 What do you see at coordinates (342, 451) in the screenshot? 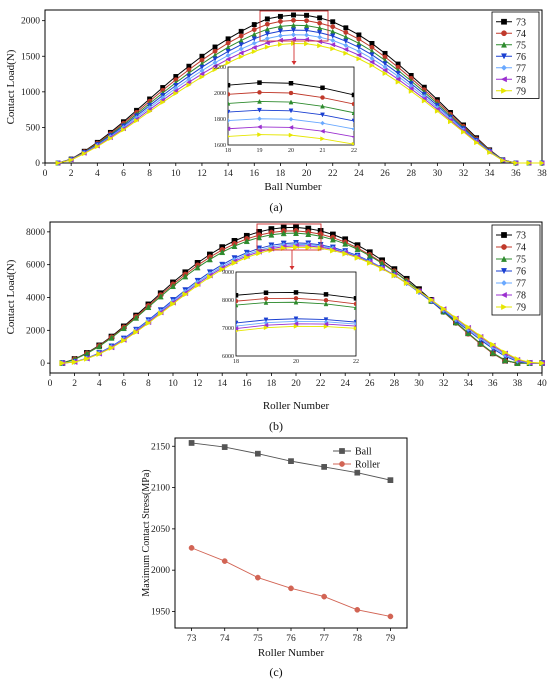
I see `panel-c-legend-marker-Ball` at bounding box center [342, 451].